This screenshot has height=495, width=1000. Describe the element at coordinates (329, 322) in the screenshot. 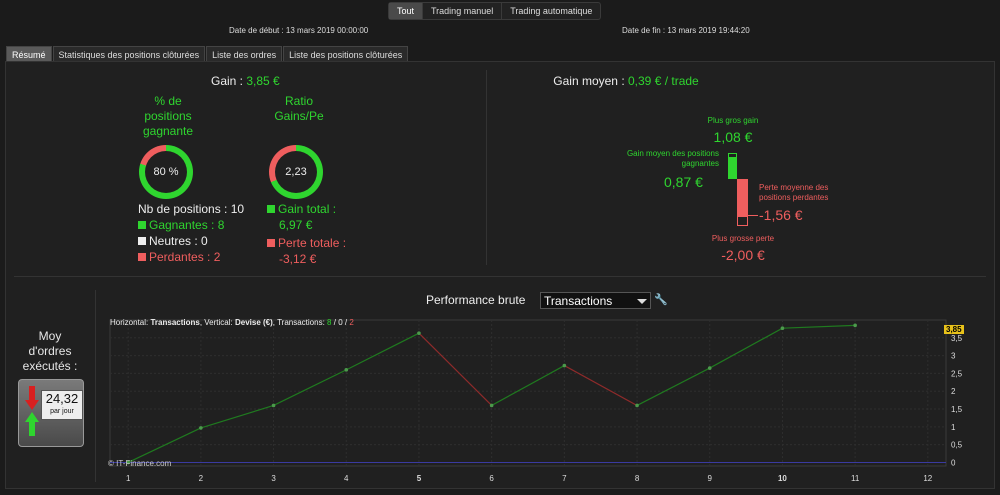

I see `legend-t-green: 8` at that location.